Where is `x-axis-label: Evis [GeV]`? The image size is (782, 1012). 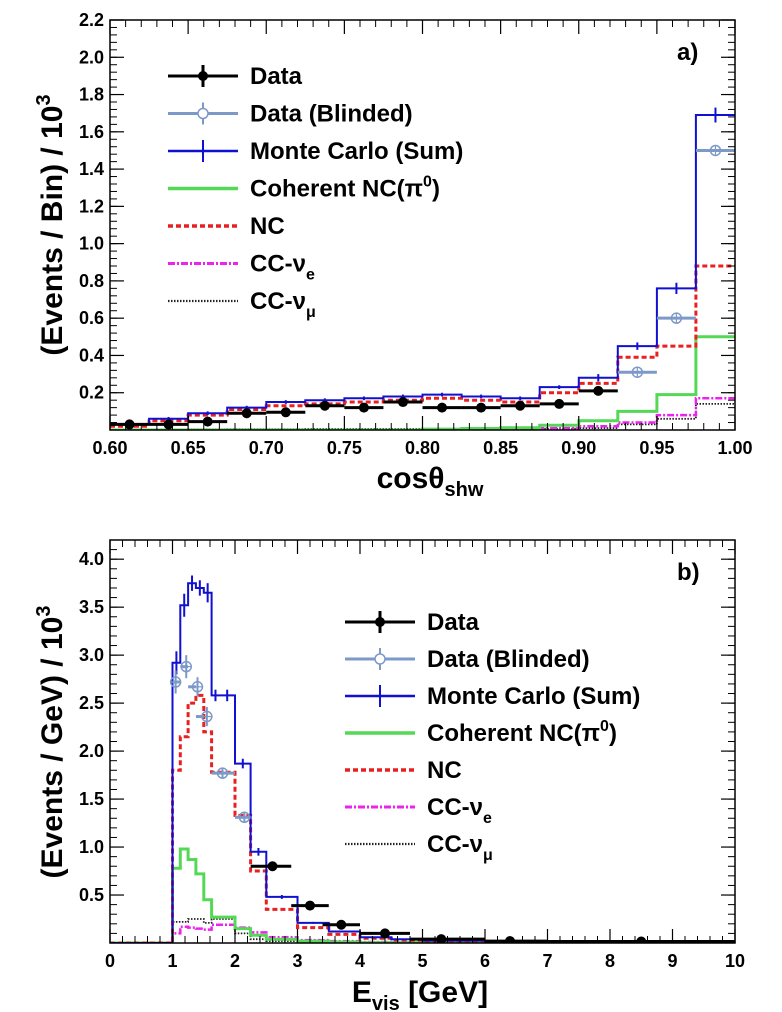 x-axis-label: Evis [GeV] is located at coordinates (420, 994).